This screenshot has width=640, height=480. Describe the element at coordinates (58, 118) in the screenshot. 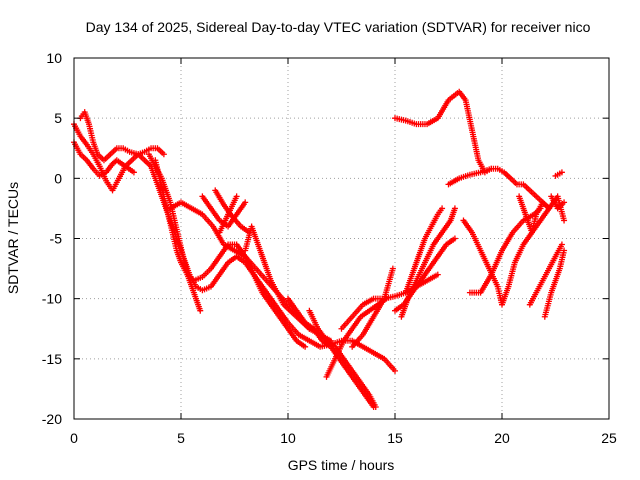

I see `y-tick-label: 5` at that location.